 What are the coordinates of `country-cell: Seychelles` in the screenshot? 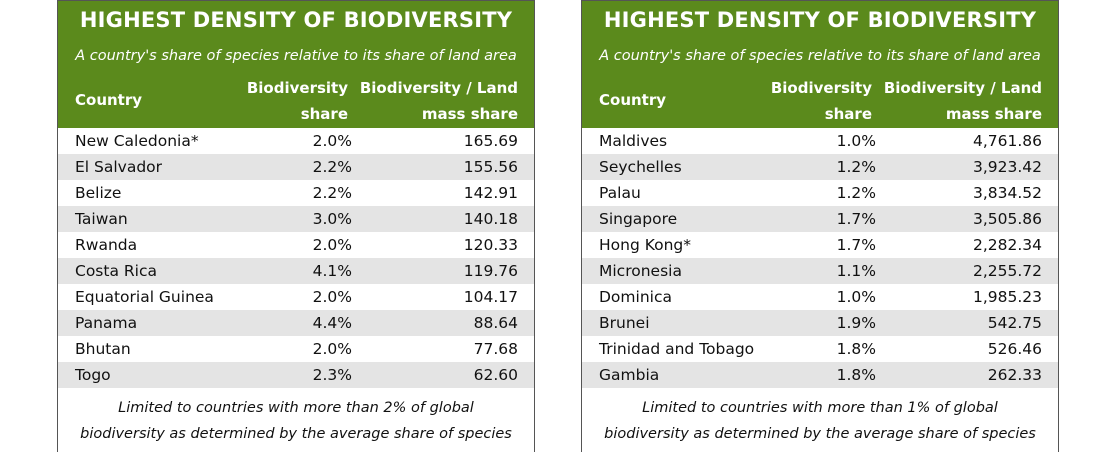 It's located at (640, 167).